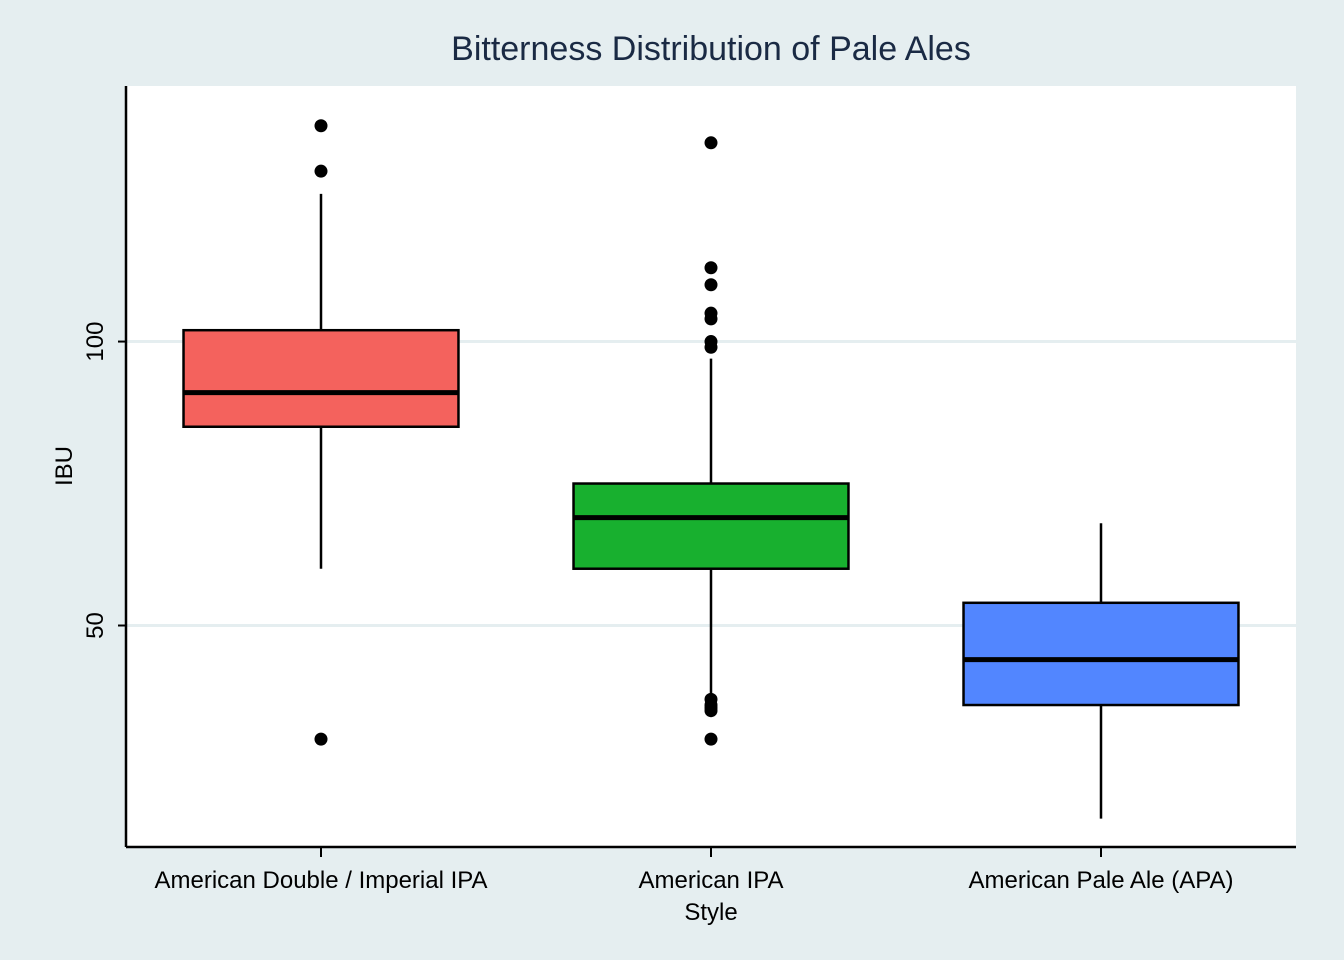 This screenshot has height=960, width=1344. What do you see at coordinates (711, 49) in the screenshot?
I see `chart-title: Bitterness Distribution of Pale Ales` at bounding box center [711, 49].